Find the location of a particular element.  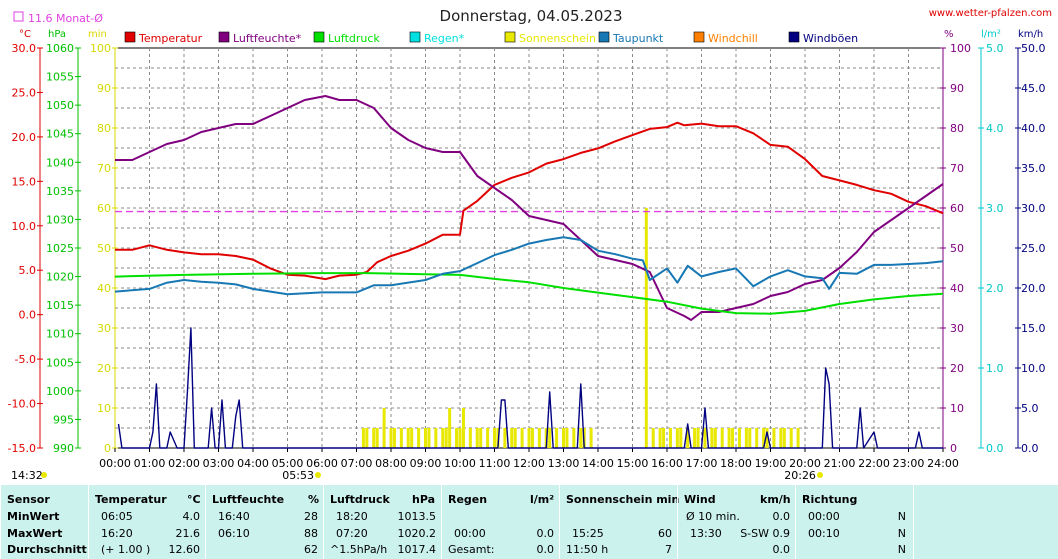

x-tick-label: 21:00 is located at coordinates (840, 463).